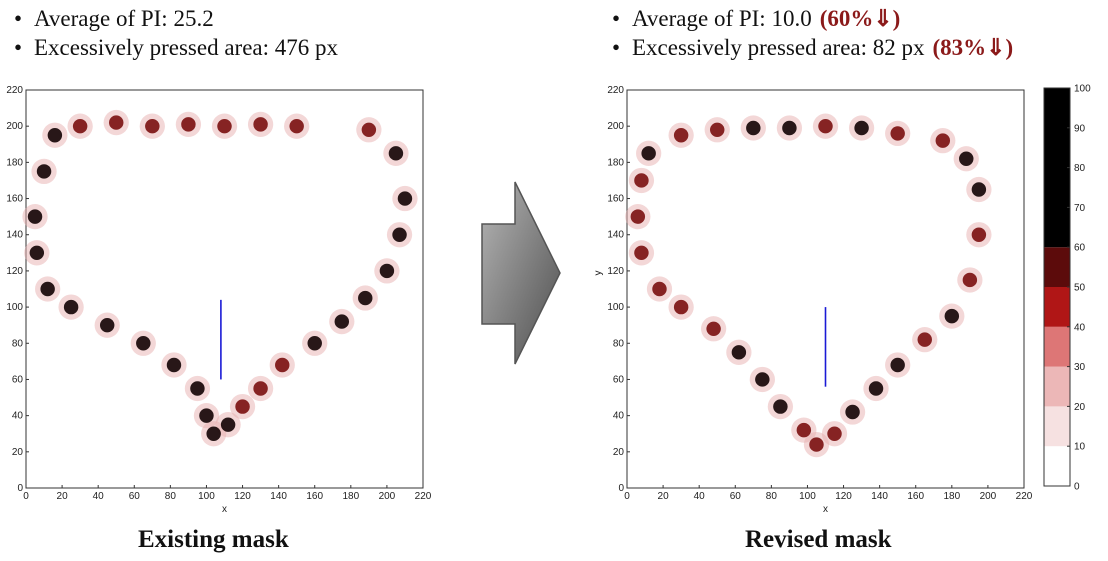 The width and height of the screenshot is (1108, 561). I want to click on existing-x-tick-label: 40, so click(99, 496).